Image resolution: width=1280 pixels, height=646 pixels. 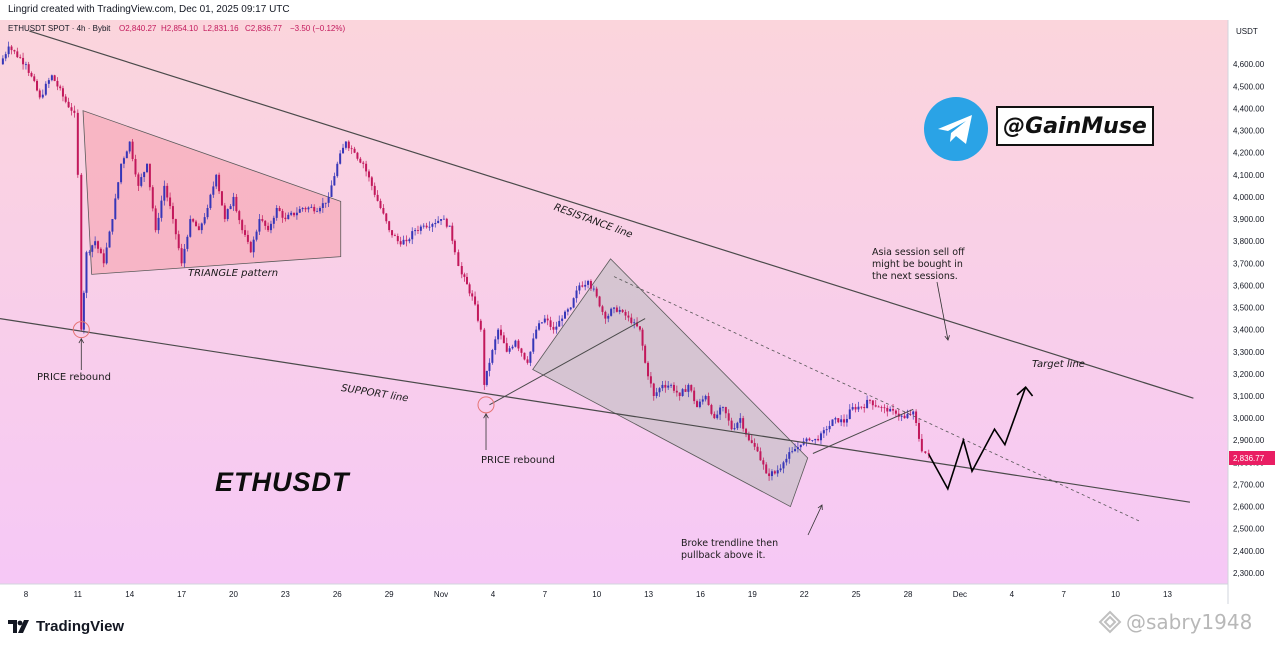 I want to click on tradingview-logo: TradingView, so click(x=66, y=626).